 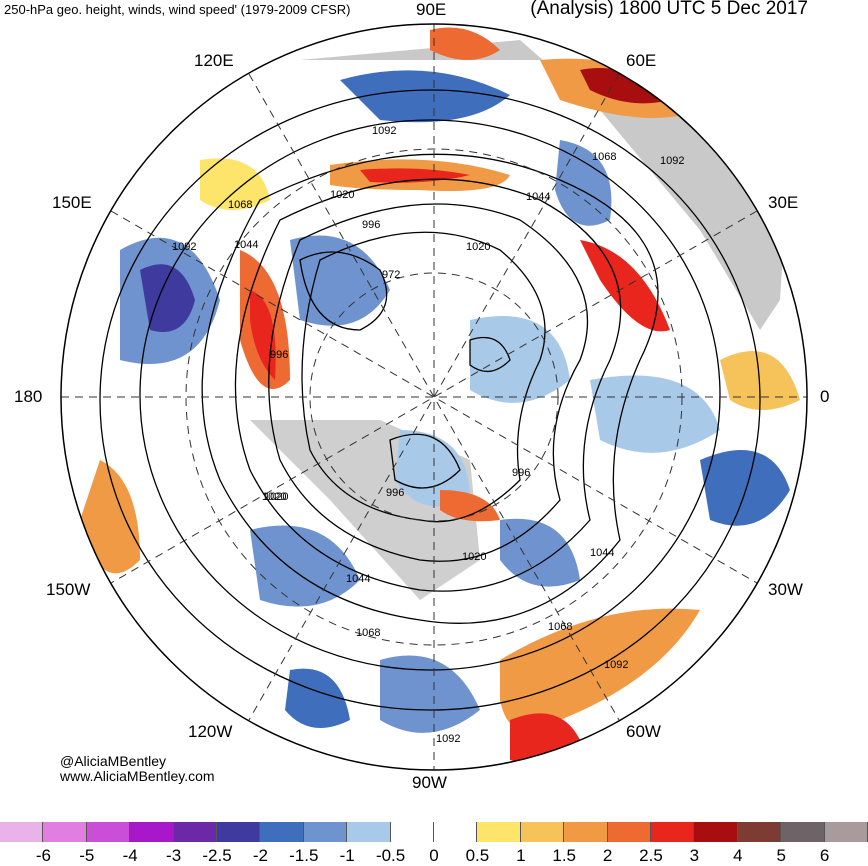 What do you see at coordinates (113, 761) in the screenshot?
I see `credit-handle: @AliciaMBentley` at bounding box center [113, 761].